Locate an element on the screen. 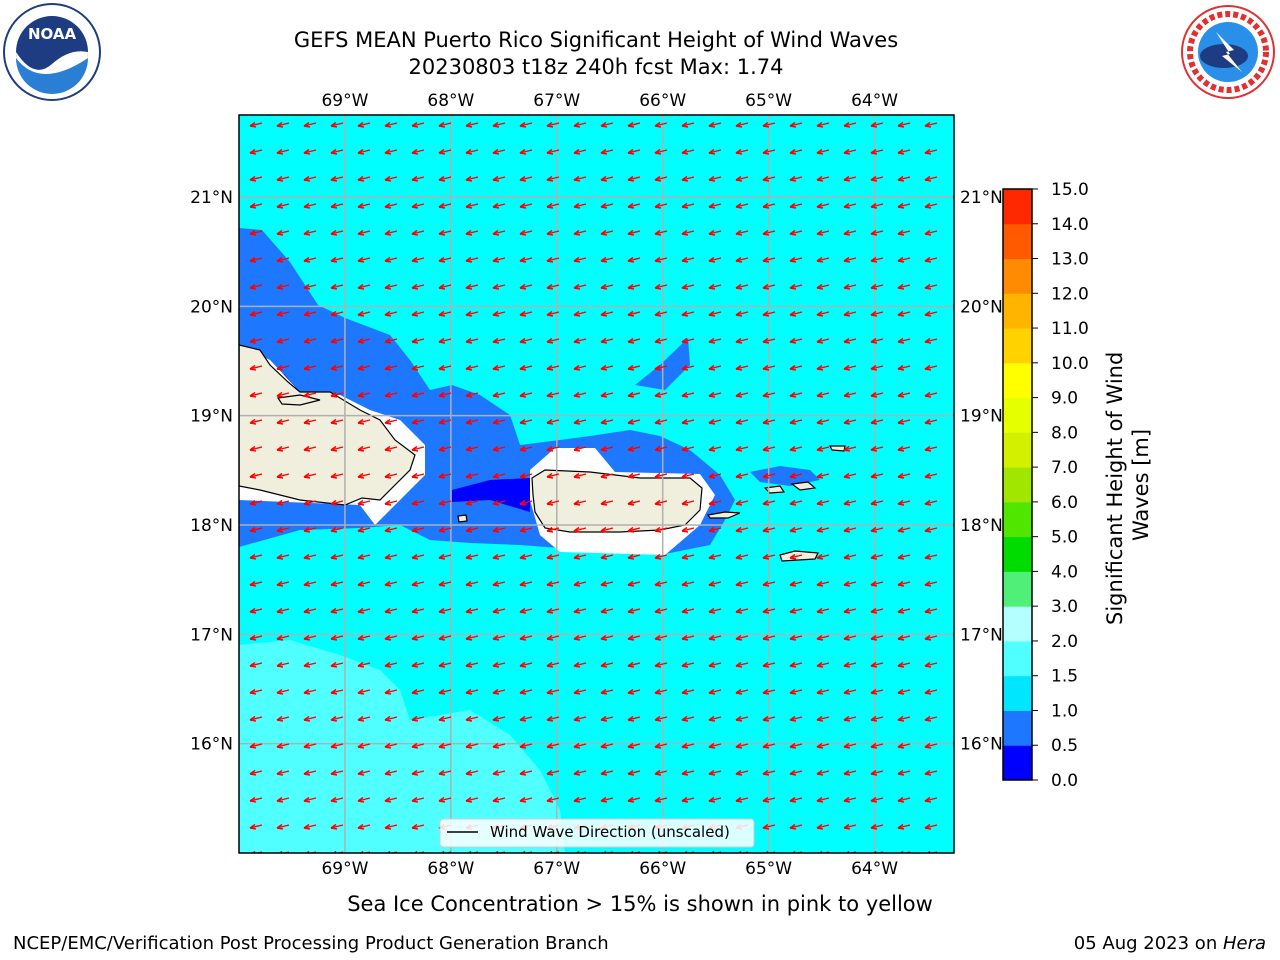  colorbar-tick-label: 6.0 is located at coordinates (1064, 503).